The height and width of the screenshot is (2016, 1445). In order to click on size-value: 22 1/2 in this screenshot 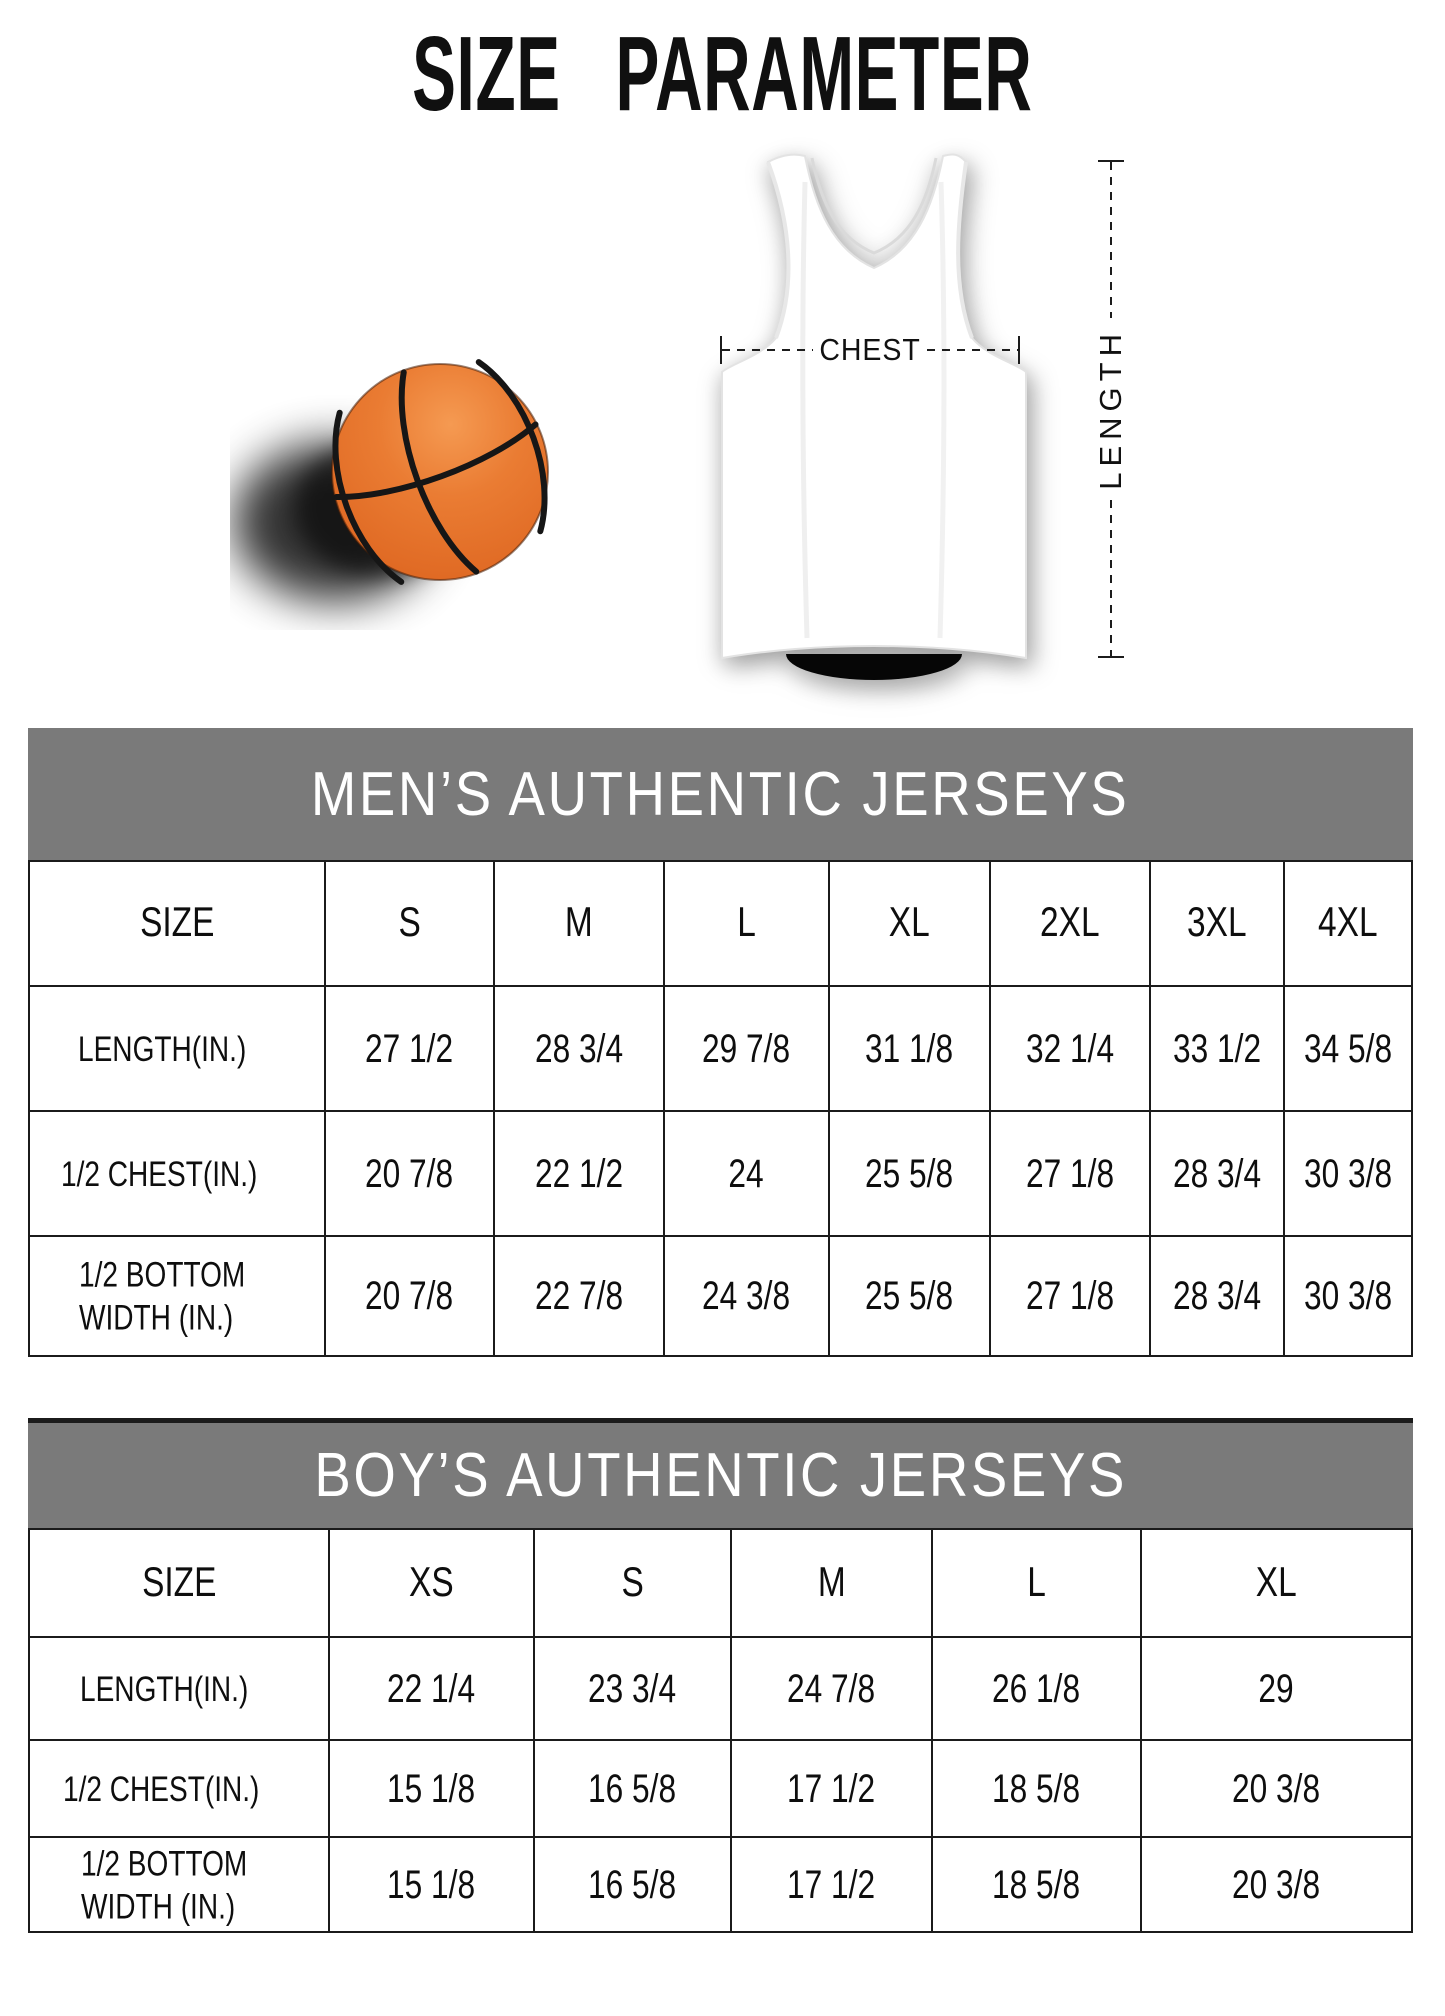, I will do `click(579, 1173)`.